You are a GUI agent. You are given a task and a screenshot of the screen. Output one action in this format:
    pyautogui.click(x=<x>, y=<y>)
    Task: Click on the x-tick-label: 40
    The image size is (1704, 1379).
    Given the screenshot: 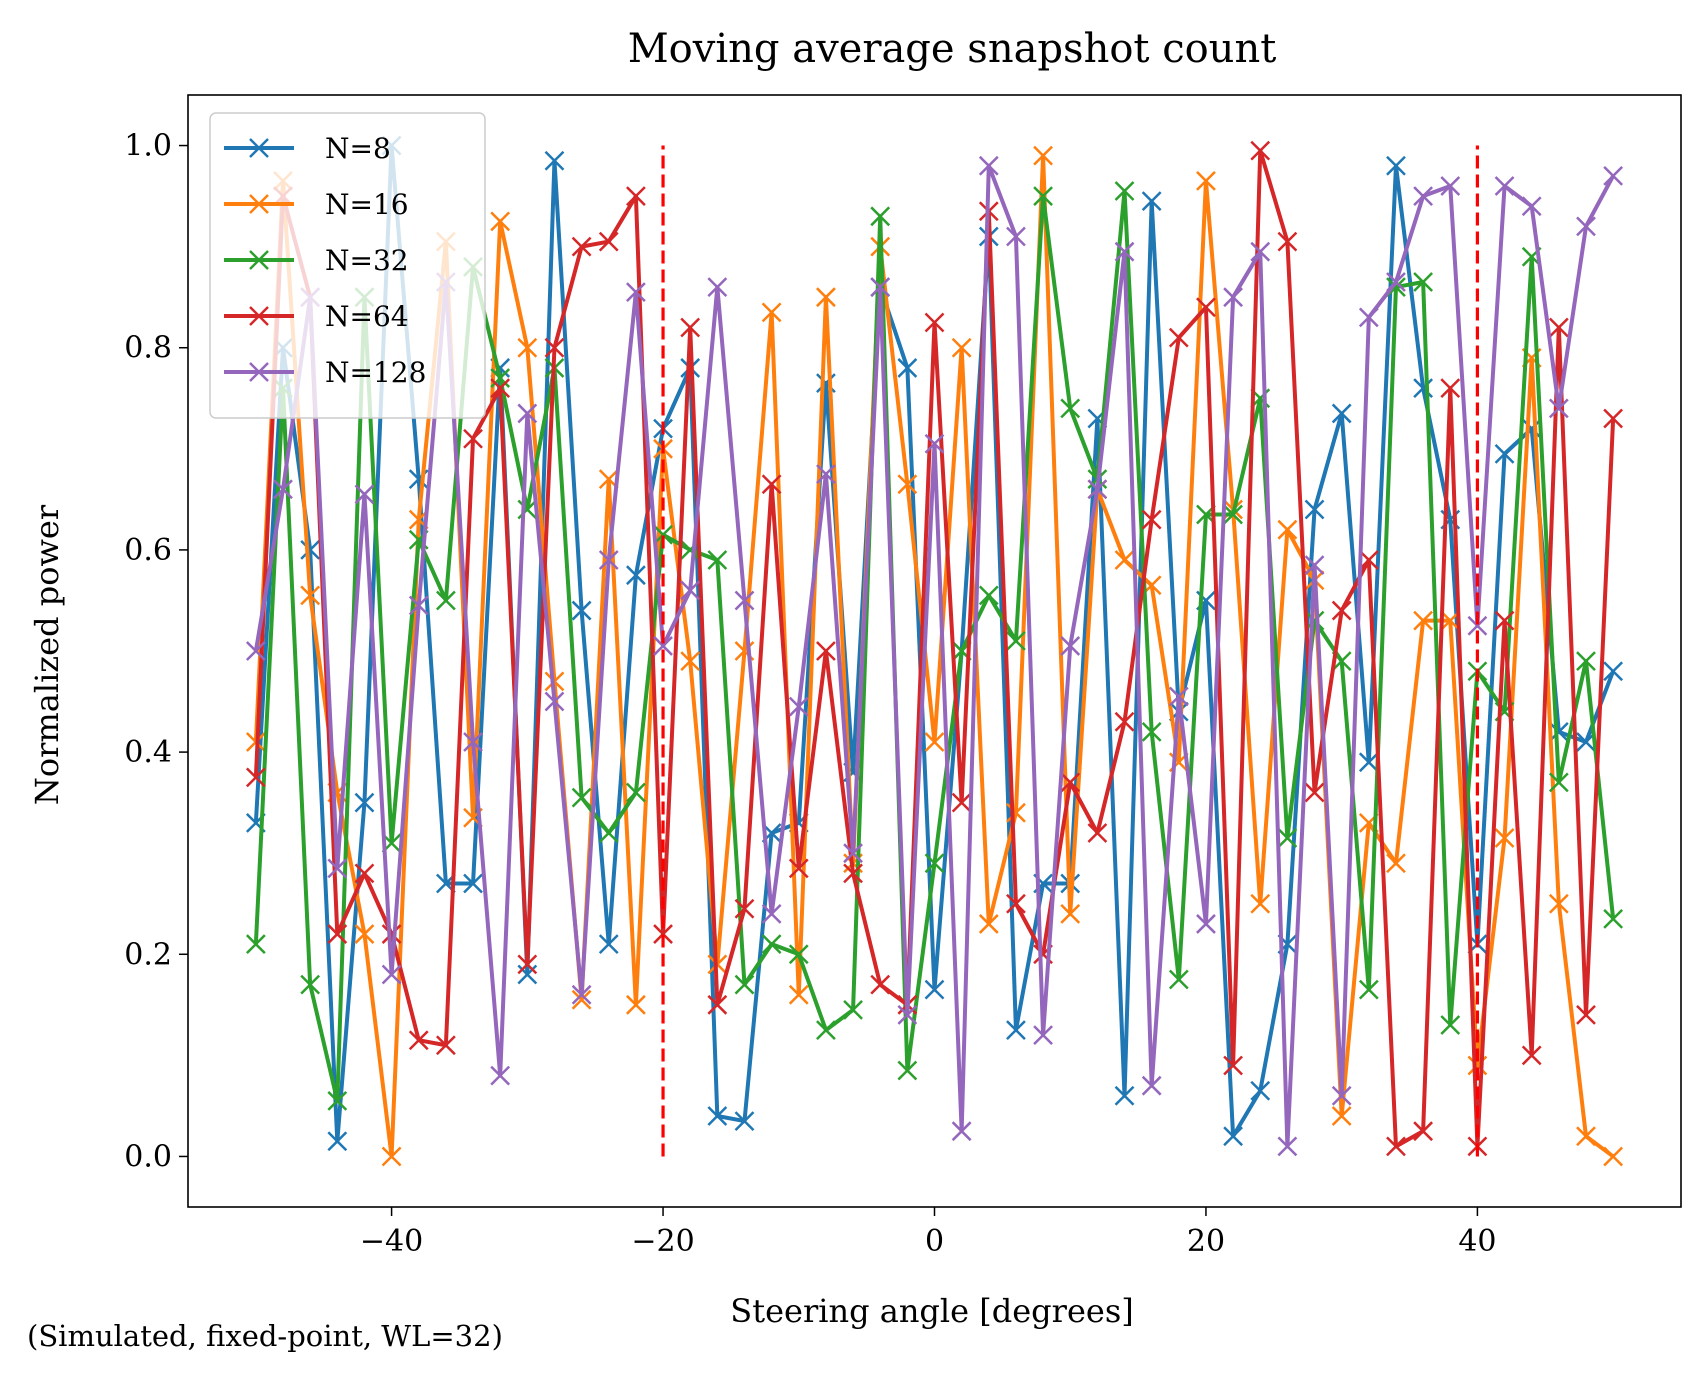 What is the action you would take?
    pyautogui.click(x=1477, y=1241)
    